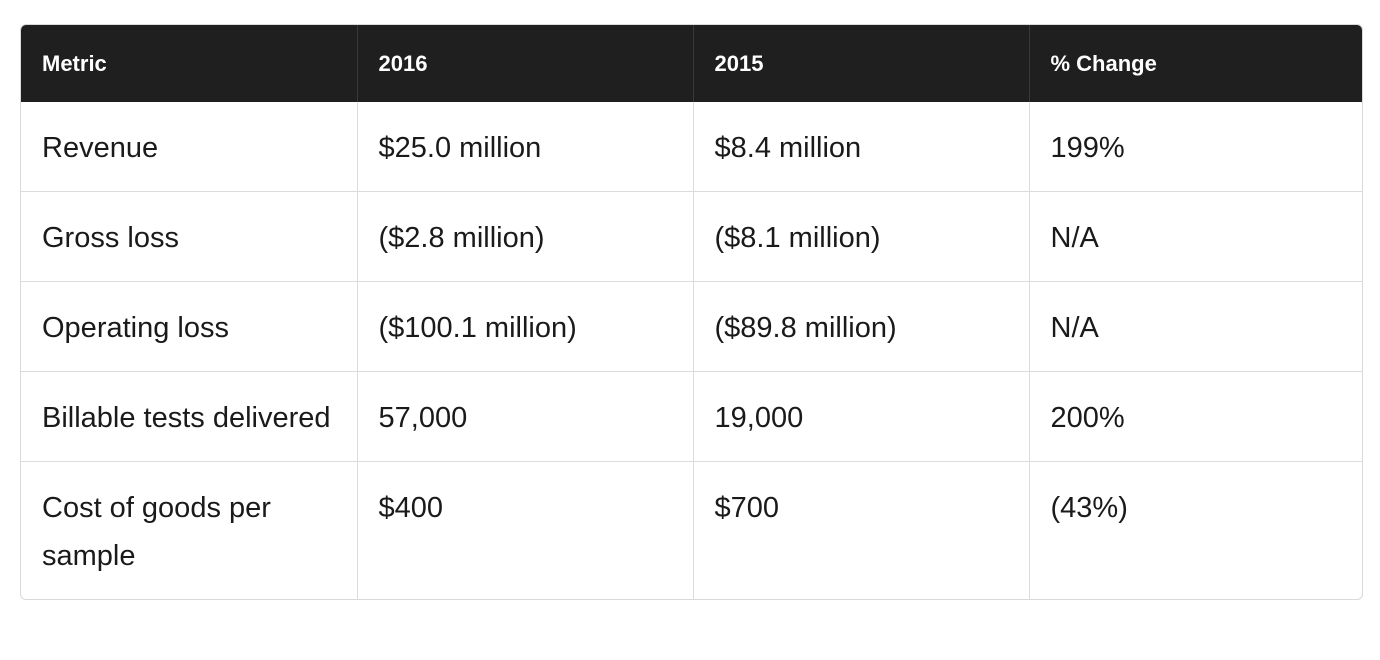 This screenshot has height=660, width=1380. What do you see at coordinates (860, 236) in the screenshot?
I see `cell-2015: ($8.1 million)` at bounding box center [860, 236].